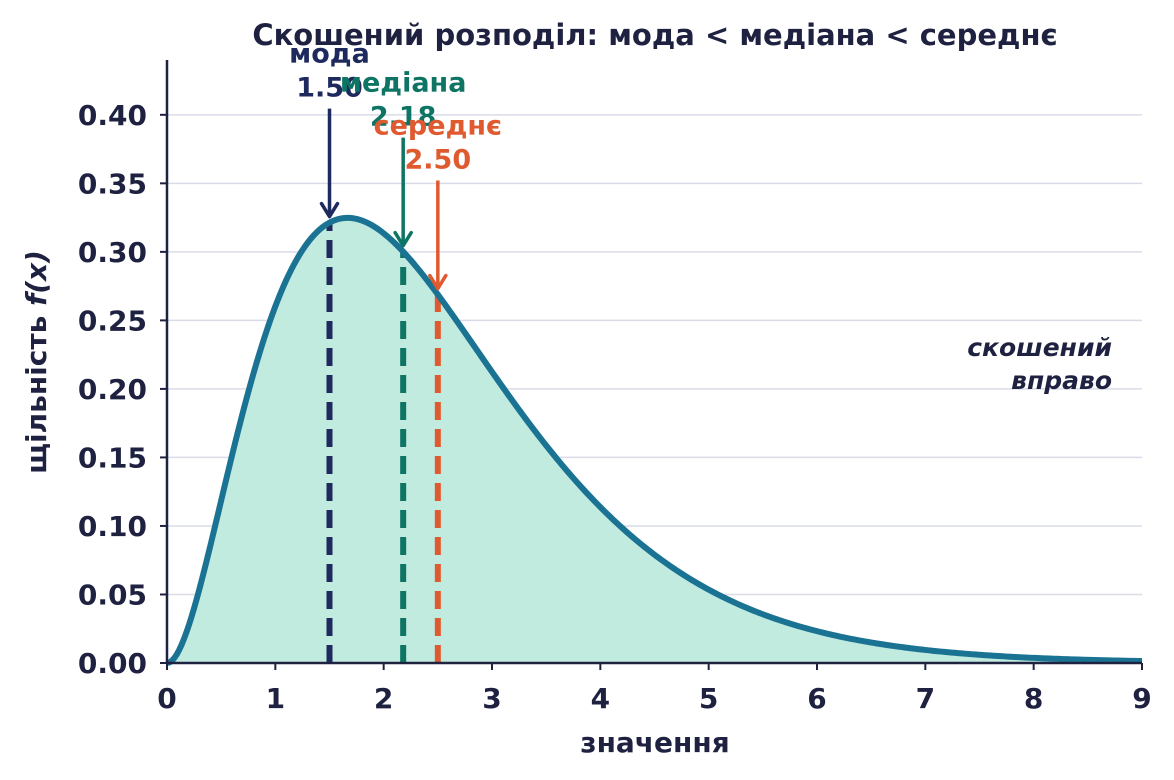  I want to click on x-tick-label: 7, so click(925, 698).